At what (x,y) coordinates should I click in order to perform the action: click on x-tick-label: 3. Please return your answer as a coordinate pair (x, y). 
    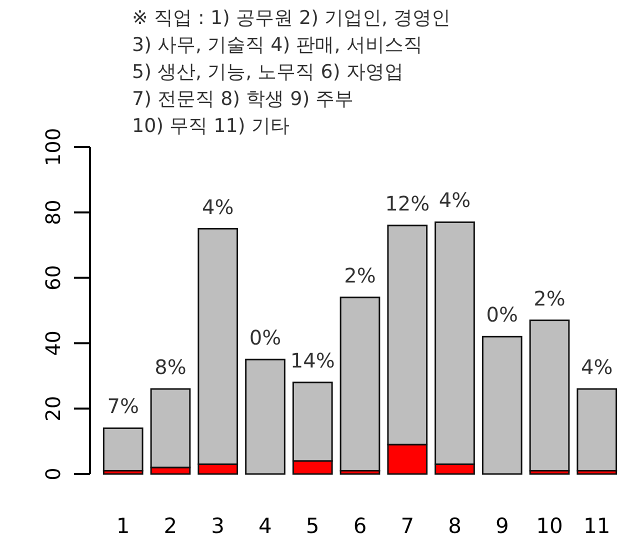
    Looking at the image, I should click on (218, 526).